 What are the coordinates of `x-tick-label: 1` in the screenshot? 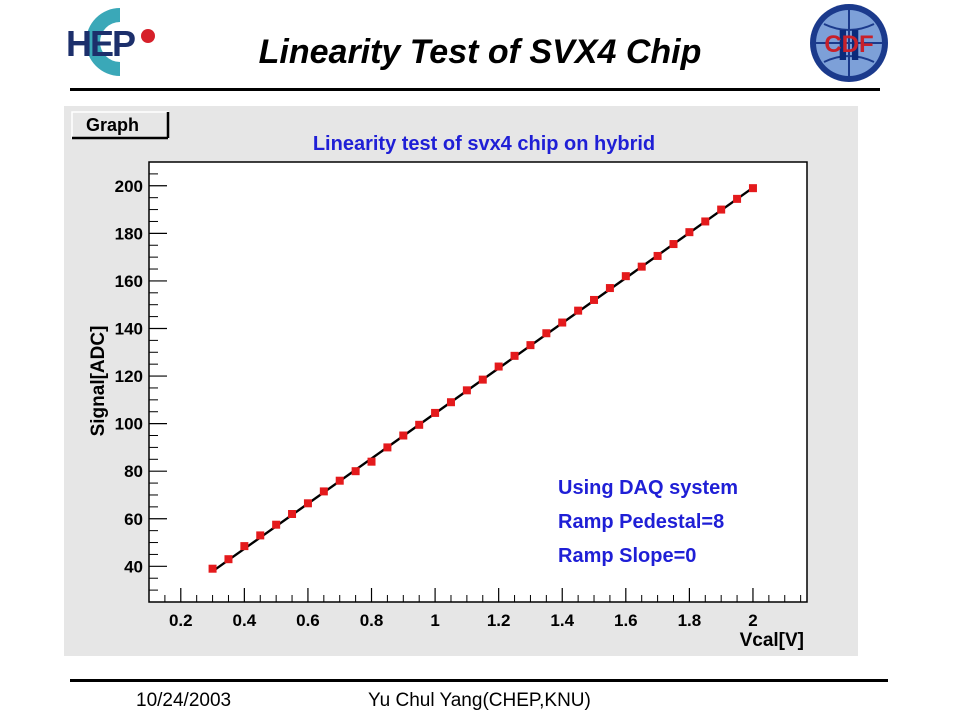 It's located at (434, 620).